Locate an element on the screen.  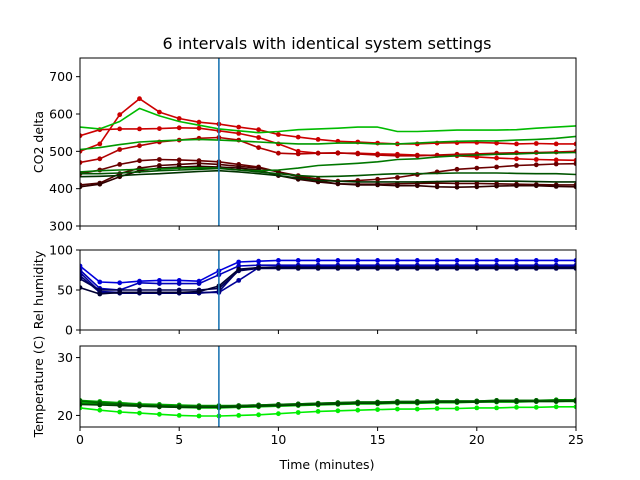
humidity-y-tick-label: 100 is located at coordinates (61, 250).